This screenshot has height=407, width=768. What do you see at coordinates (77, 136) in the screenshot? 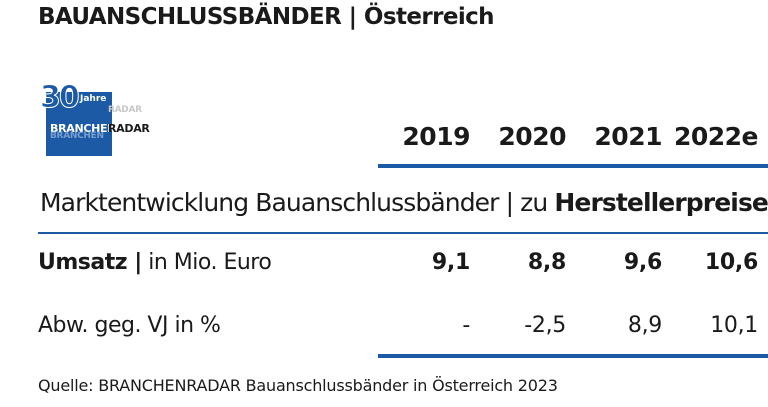
I see `logo-reflection: BRANCHEN` at bounding box center [77, 136].